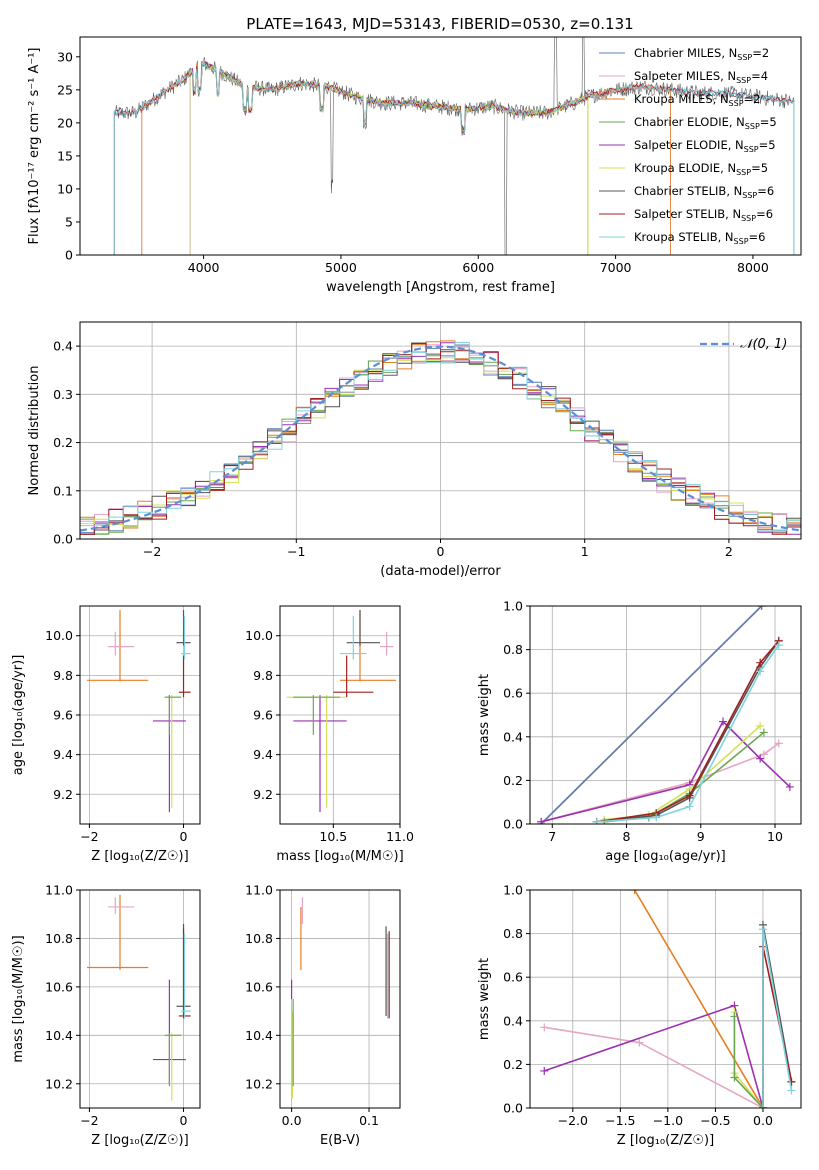  Describe the element at coordinates (65, 122) in the screenshot. I see `y-tick-label: 20` at that location.